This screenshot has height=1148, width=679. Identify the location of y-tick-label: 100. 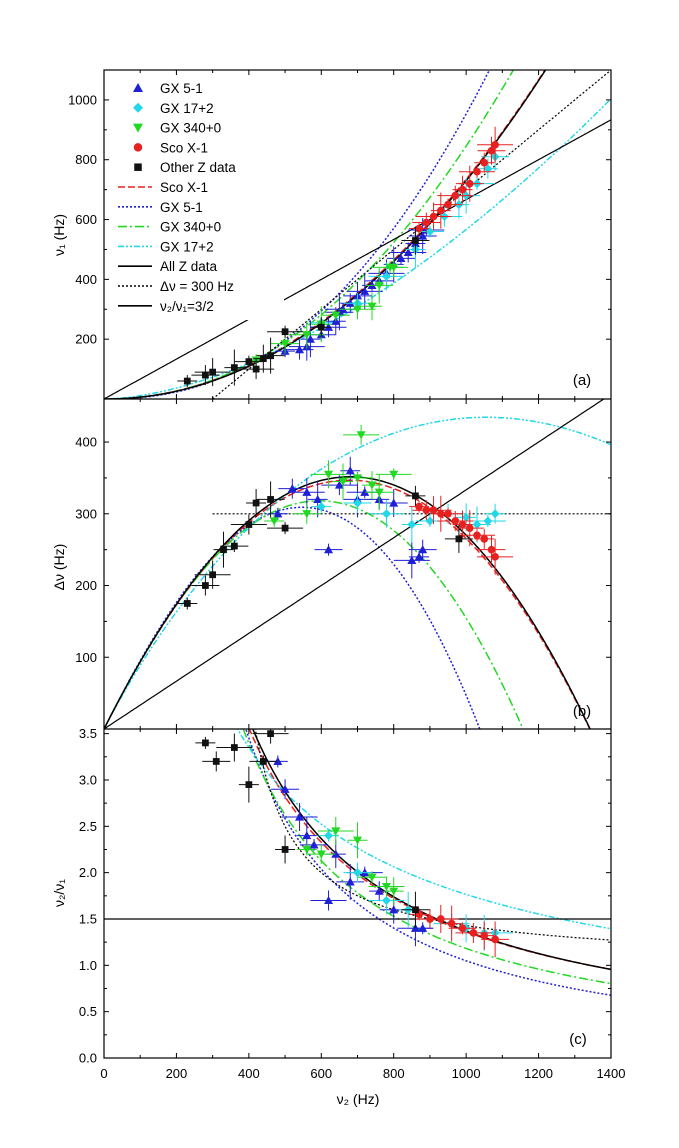
(86, 657).